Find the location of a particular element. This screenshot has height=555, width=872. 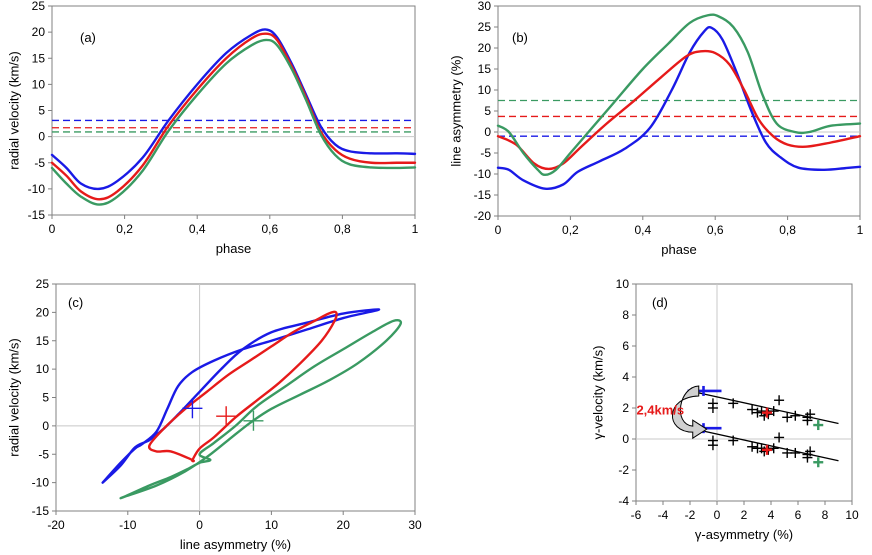

y-axis-label: line asymmetry (%) is located at coordinates (456, 110).